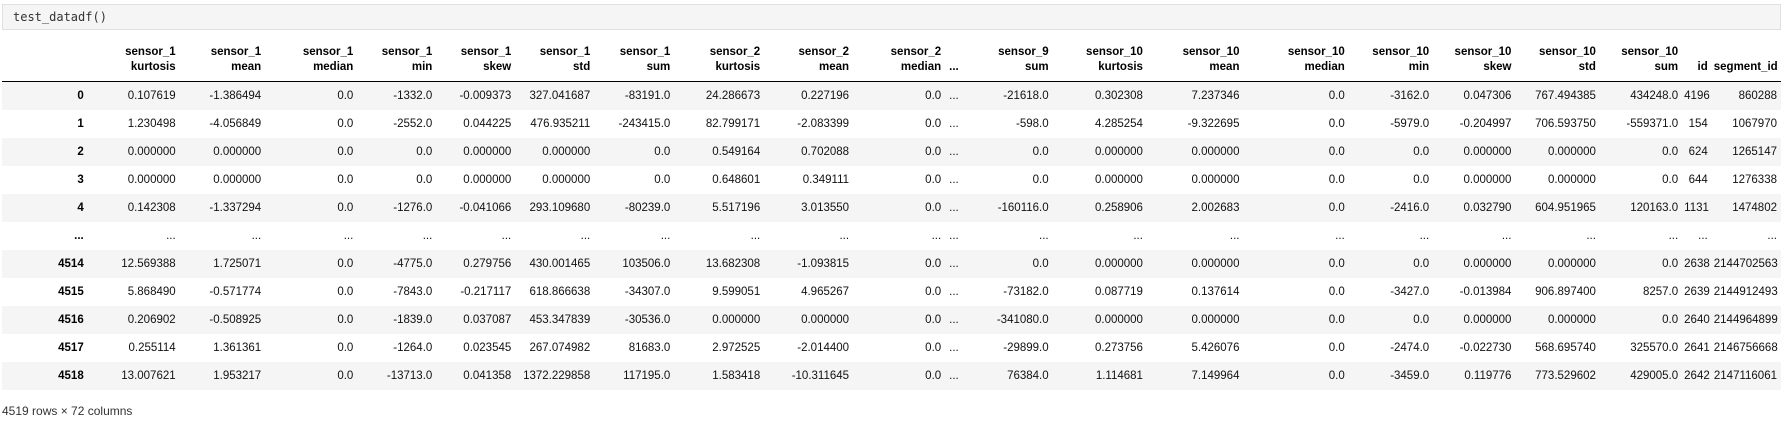 This screenshot has height=430, width=1785. What do you see at coordinates (1215, 375) in the screenshot?
I see `table-cell: 7.149964` at bounding box center [1215, 375].